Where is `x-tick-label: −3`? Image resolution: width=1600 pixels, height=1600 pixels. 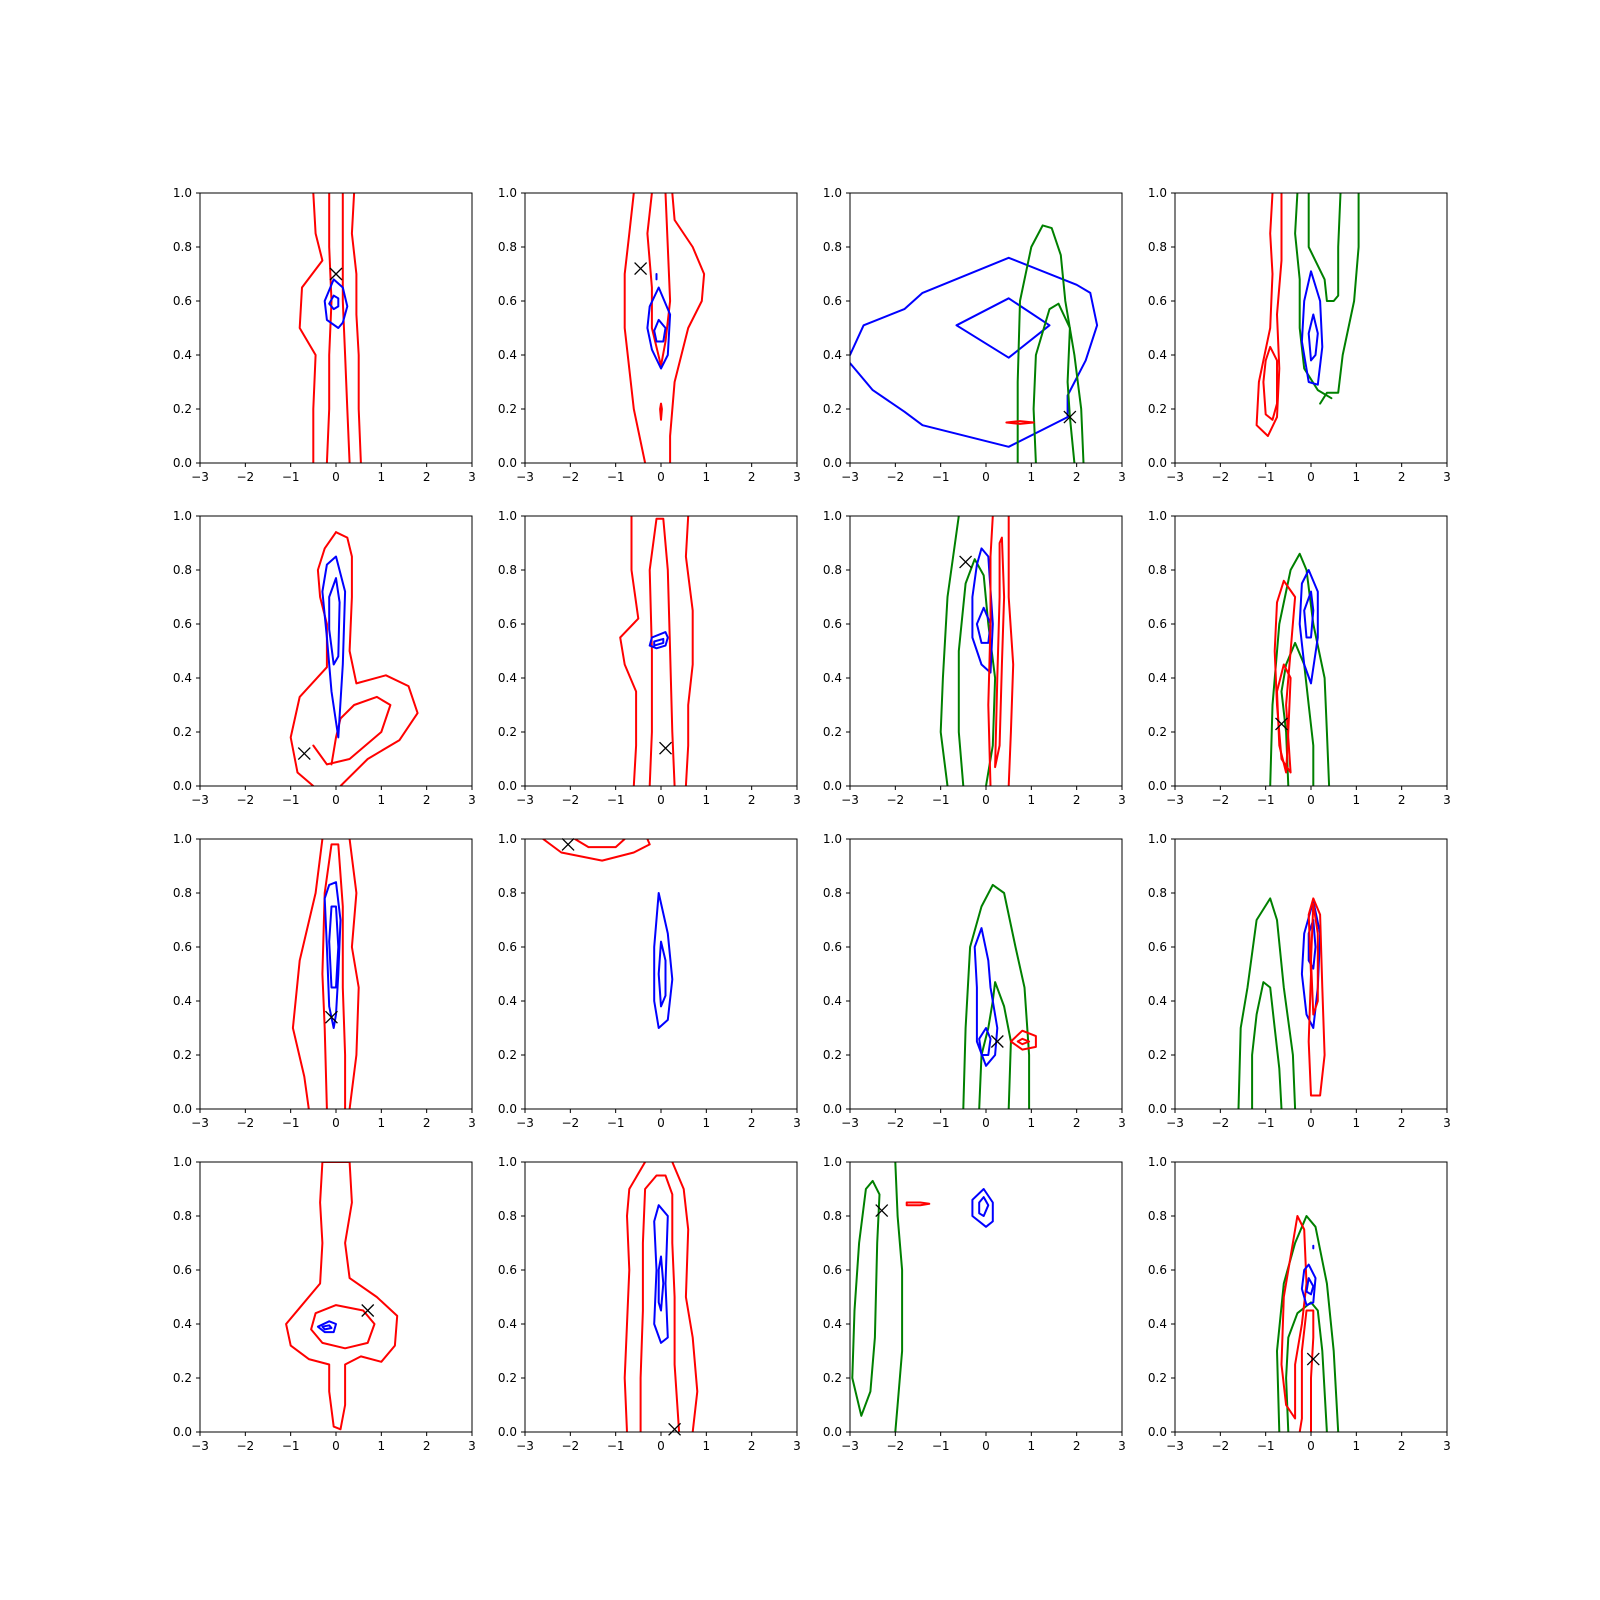 x-tick-label: −3 is located at coordinates (1175, 1446).